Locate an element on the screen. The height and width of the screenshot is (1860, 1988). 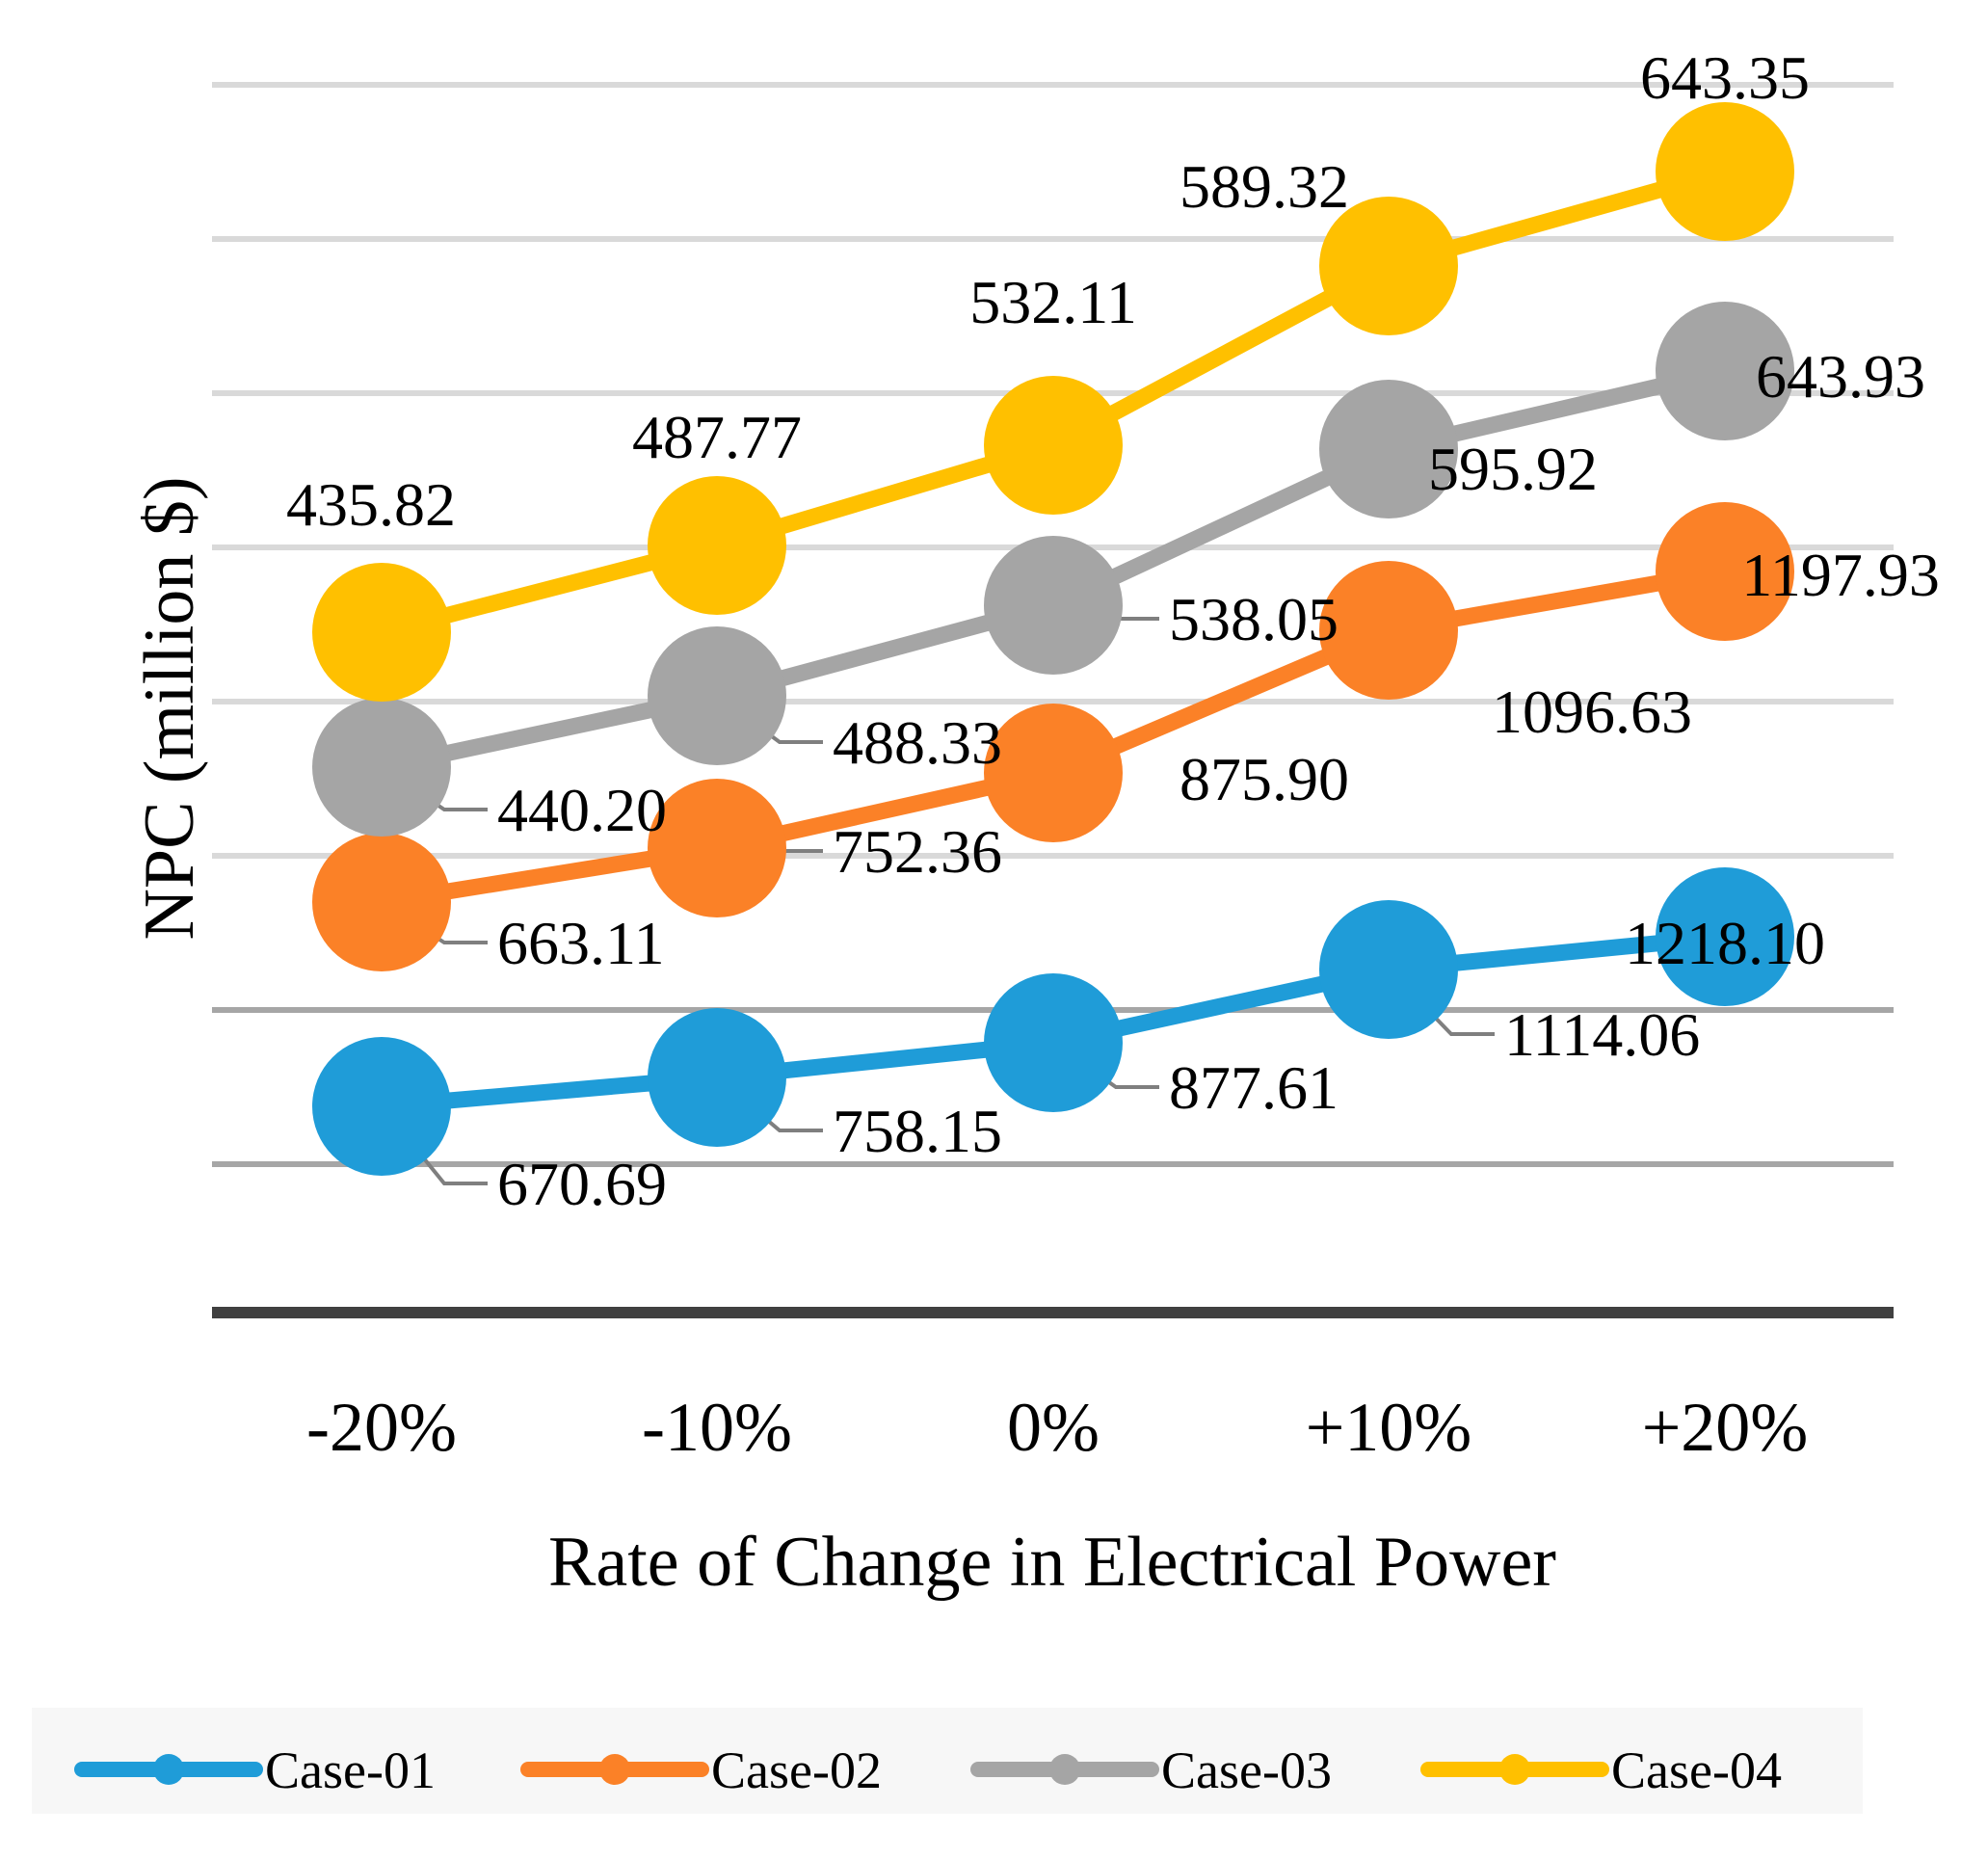
data-label-case-04: 435.82 is located at coordinates (371, 504).